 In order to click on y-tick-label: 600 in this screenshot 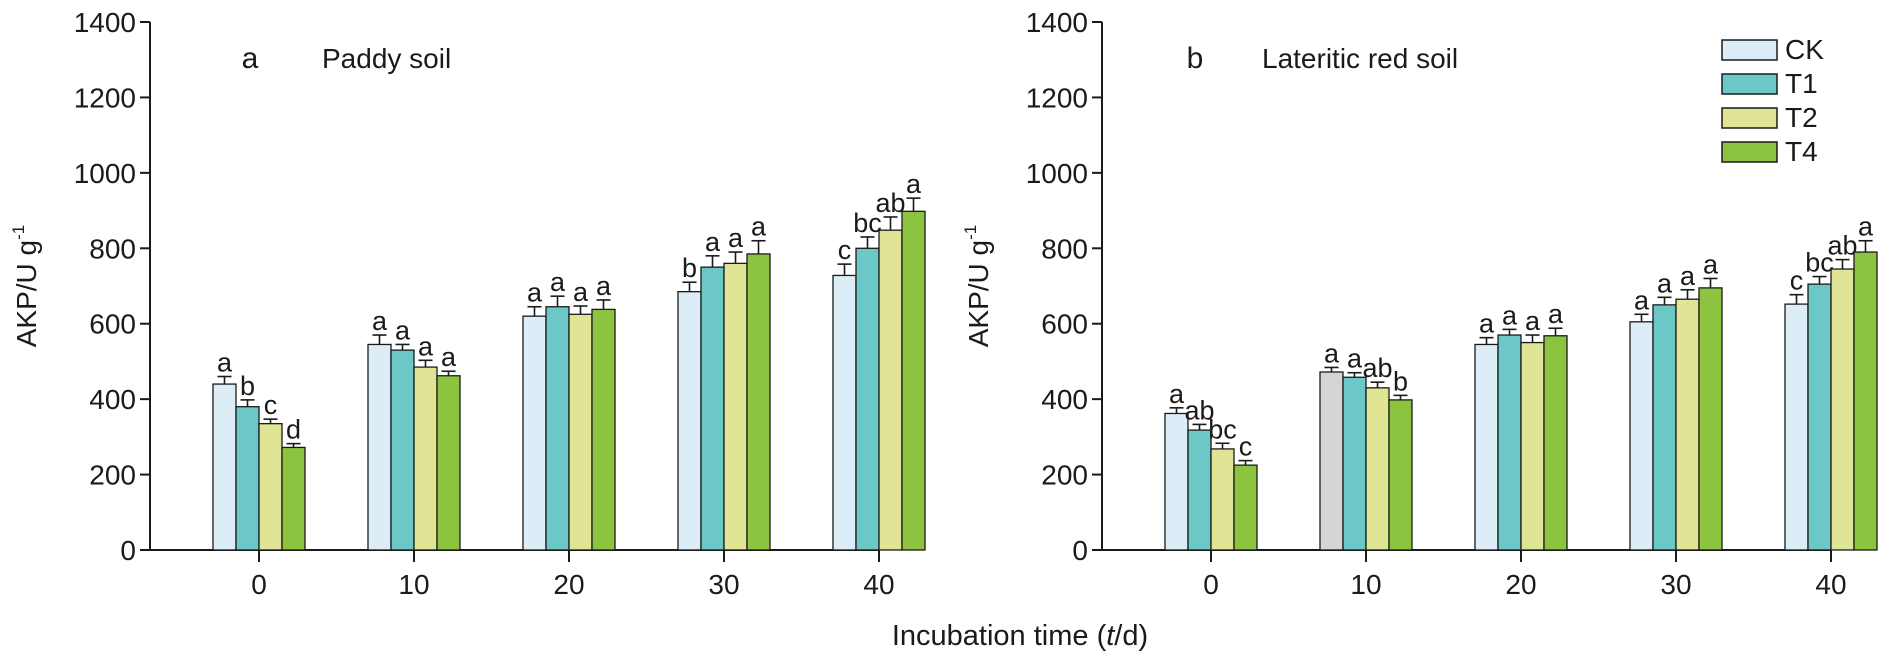, I will do `click(112, 324)`.